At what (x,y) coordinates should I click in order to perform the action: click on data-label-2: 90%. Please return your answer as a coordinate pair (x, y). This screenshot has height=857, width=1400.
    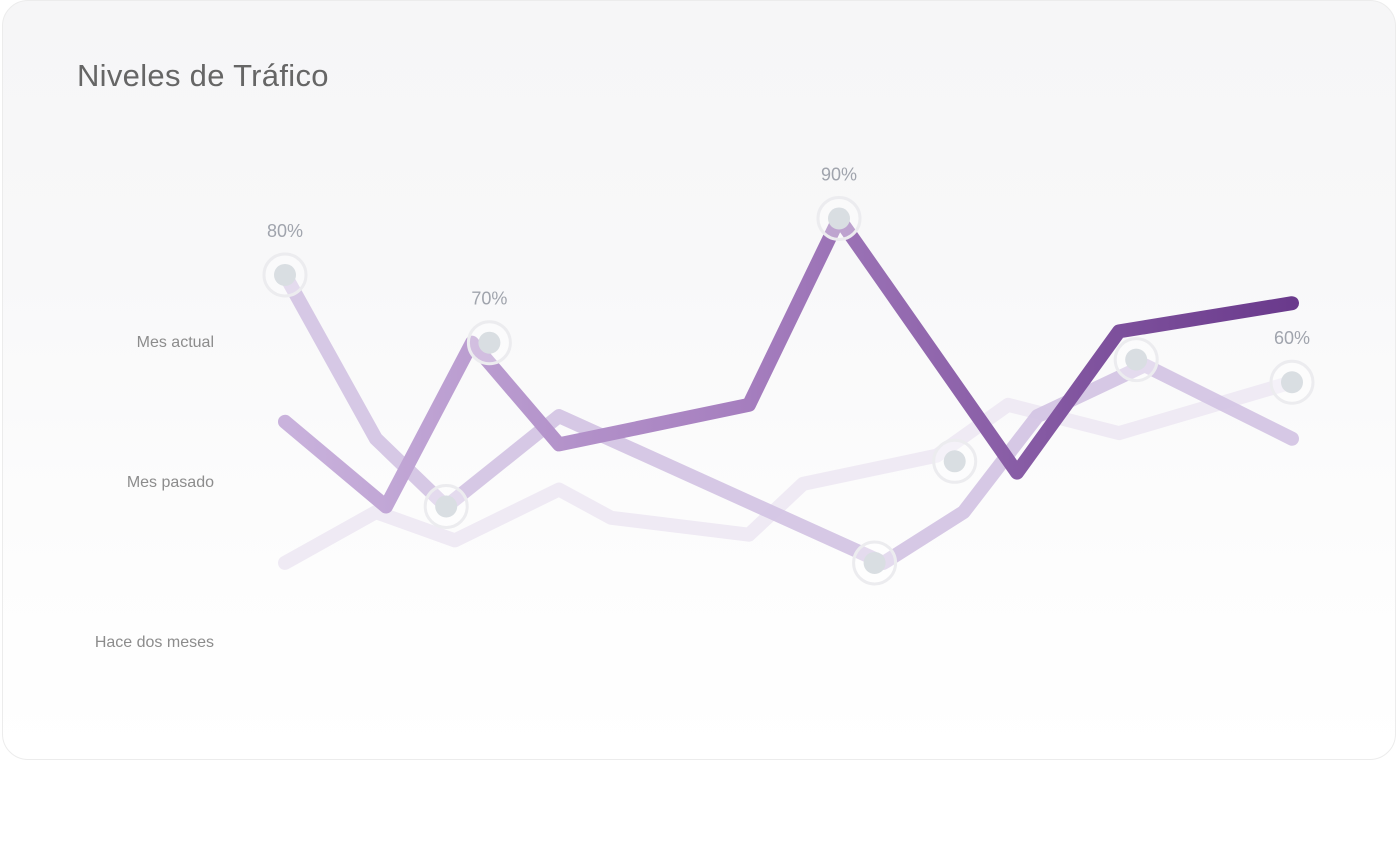
    Looking at the image, I should click on (839, 174).